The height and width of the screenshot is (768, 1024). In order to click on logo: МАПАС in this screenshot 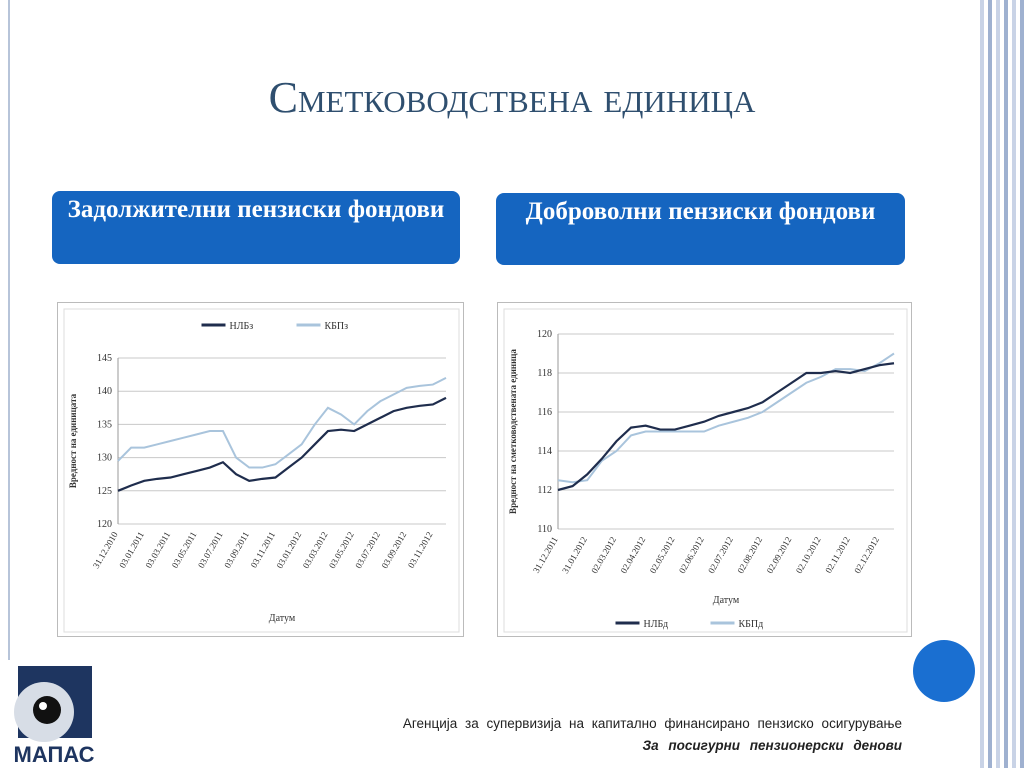, I will do `click(54, 716)`.